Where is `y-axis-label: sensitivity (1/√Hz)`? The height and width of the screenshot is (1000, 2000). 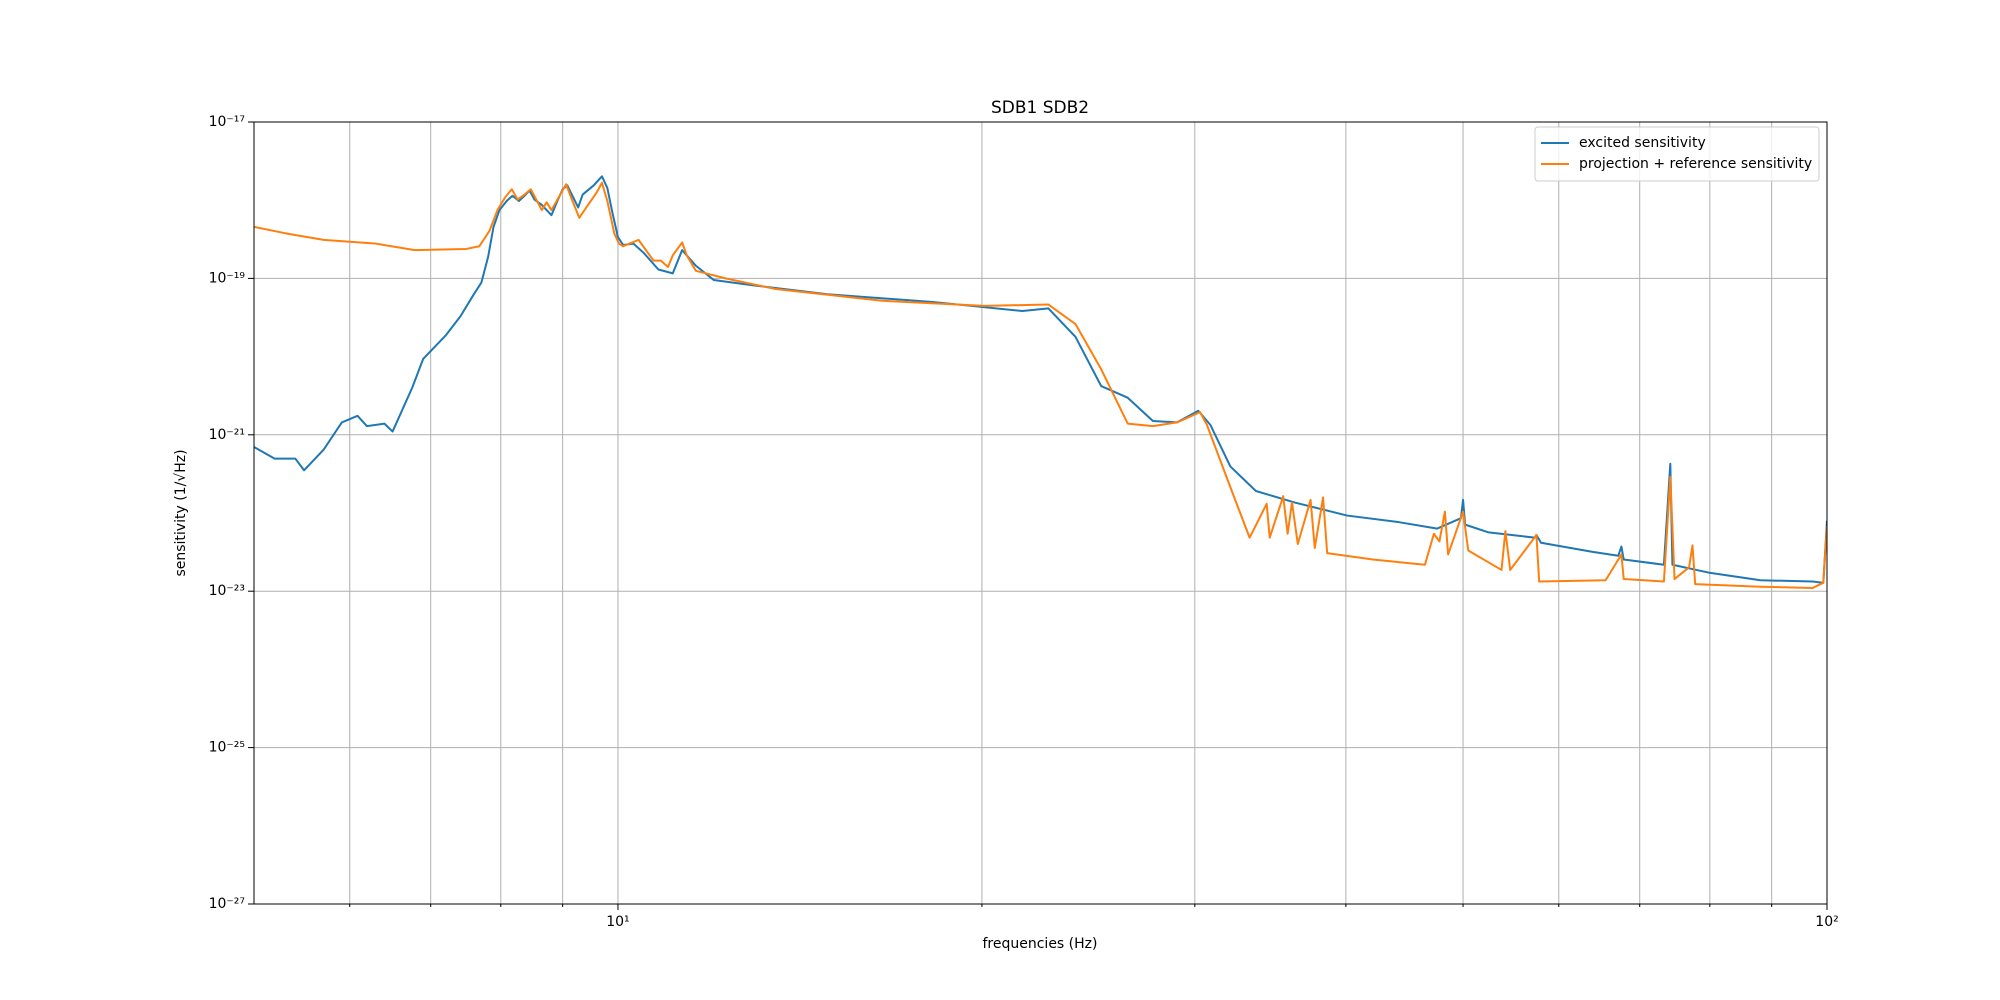 y-axis-label: sensitivity (1/√Hz) is located at coordinates (181, 512).